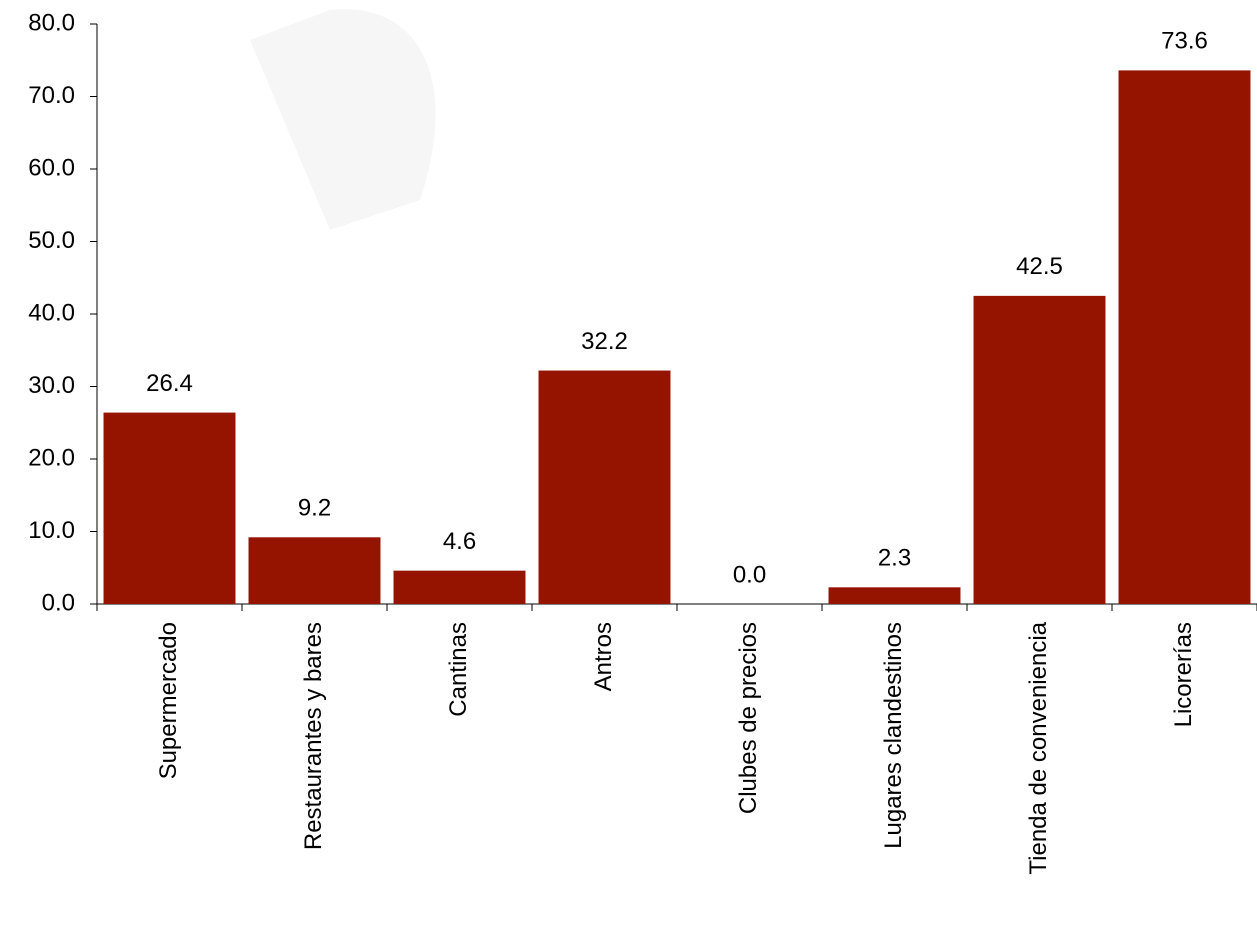  I want to click on x-tick-label: Cantinas, so click(458, 669).